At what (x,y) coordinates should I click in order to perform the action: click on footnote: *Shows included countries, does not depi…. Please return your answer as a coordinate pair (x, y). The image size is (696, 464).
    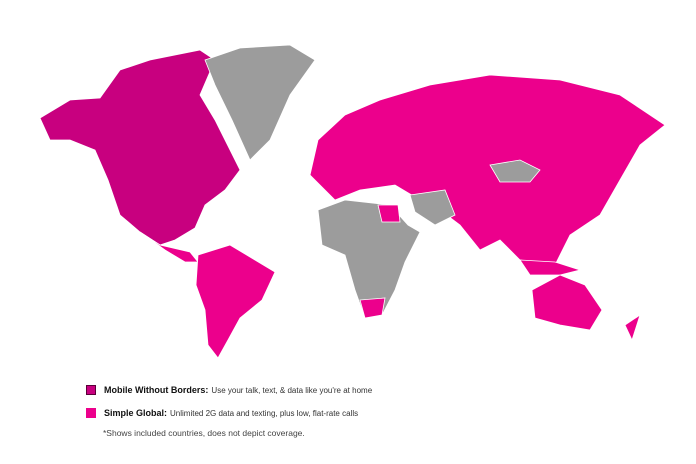
    Looking at the image, I should click on (204, 433).